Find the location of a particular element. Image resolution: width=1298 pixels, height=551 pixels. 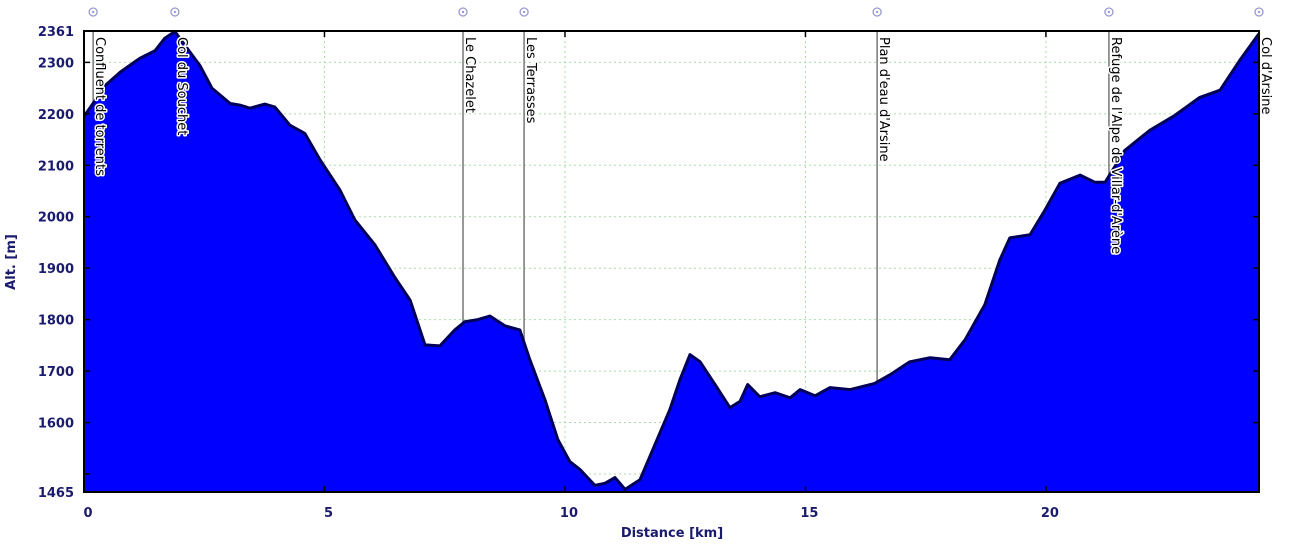

y-tick-label: 1600 is located at coordinates (56, 424).